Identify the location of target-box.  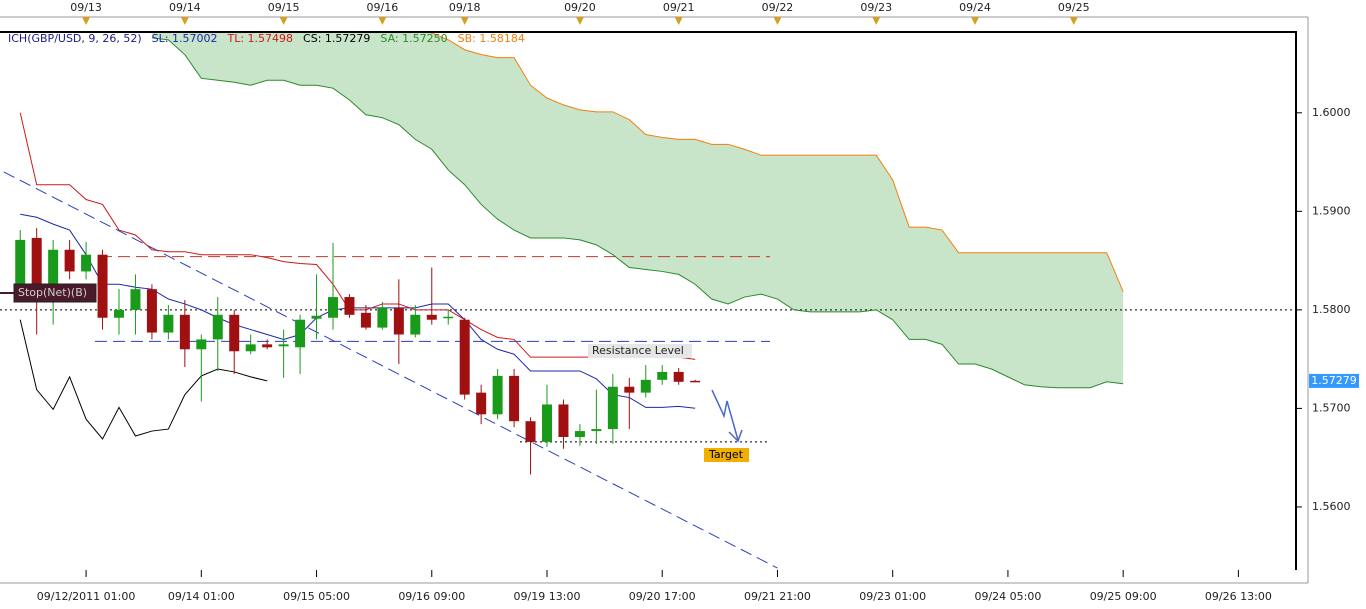
(726, 455).